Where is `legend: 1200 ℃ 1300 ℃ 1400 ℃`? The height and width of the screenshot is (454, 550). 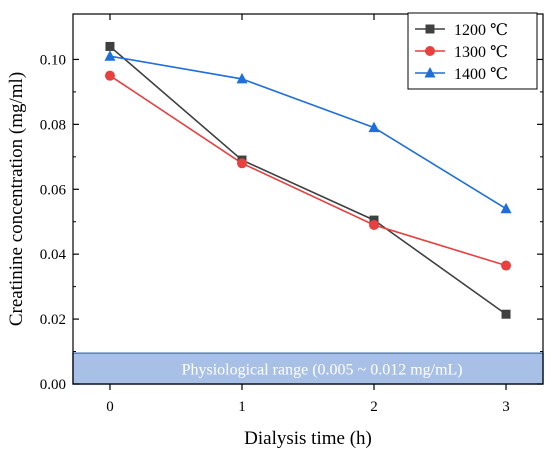 legend: 1200 ℃ 1300 ℃ 1400 ℃ is located at coordinates (472, 51).